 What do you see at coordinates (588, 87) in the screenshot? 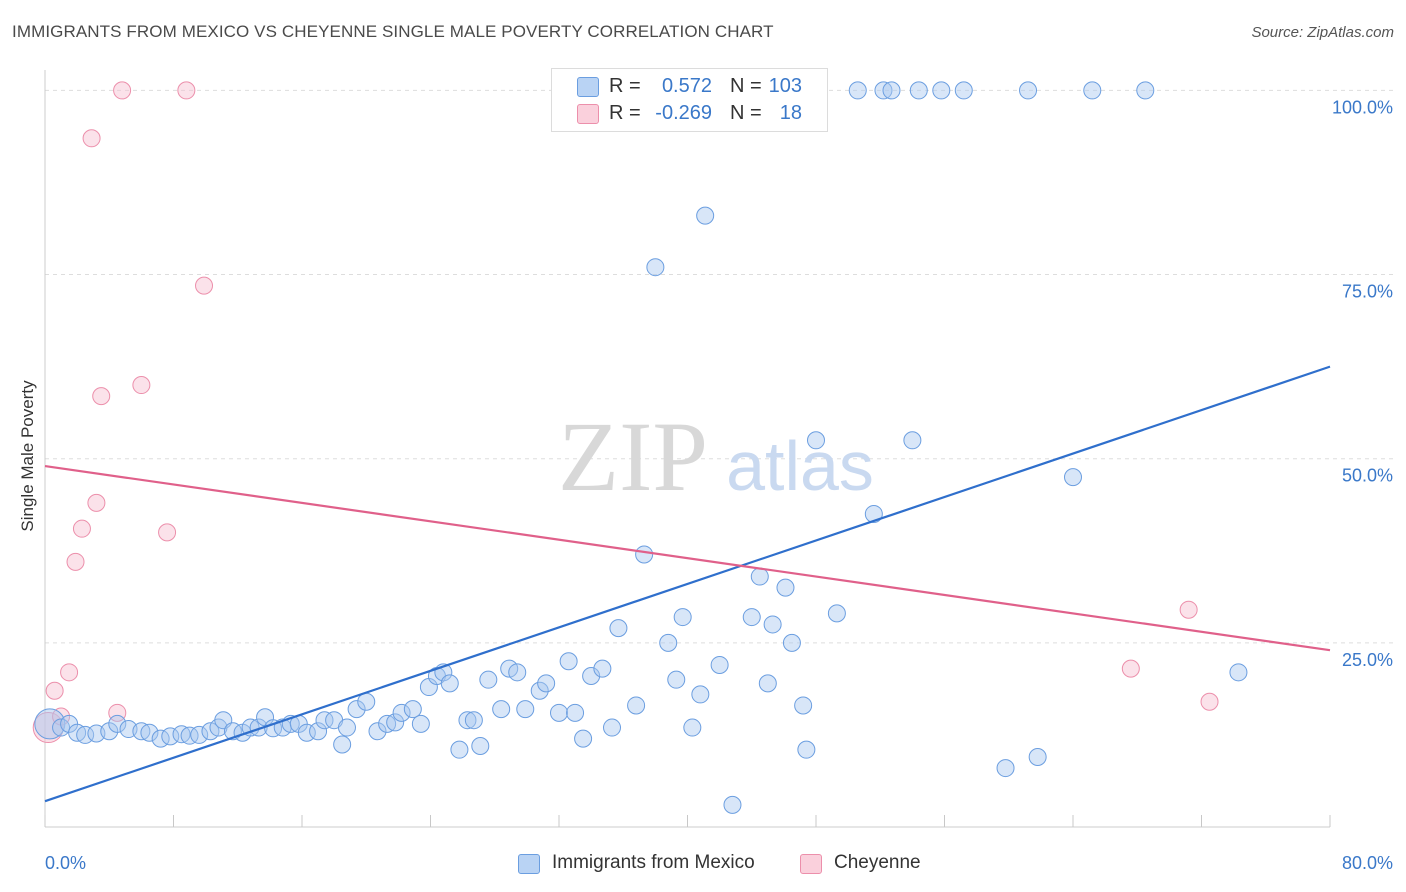
I see `legend-swatch-blue` at bounding box center [588, 87].